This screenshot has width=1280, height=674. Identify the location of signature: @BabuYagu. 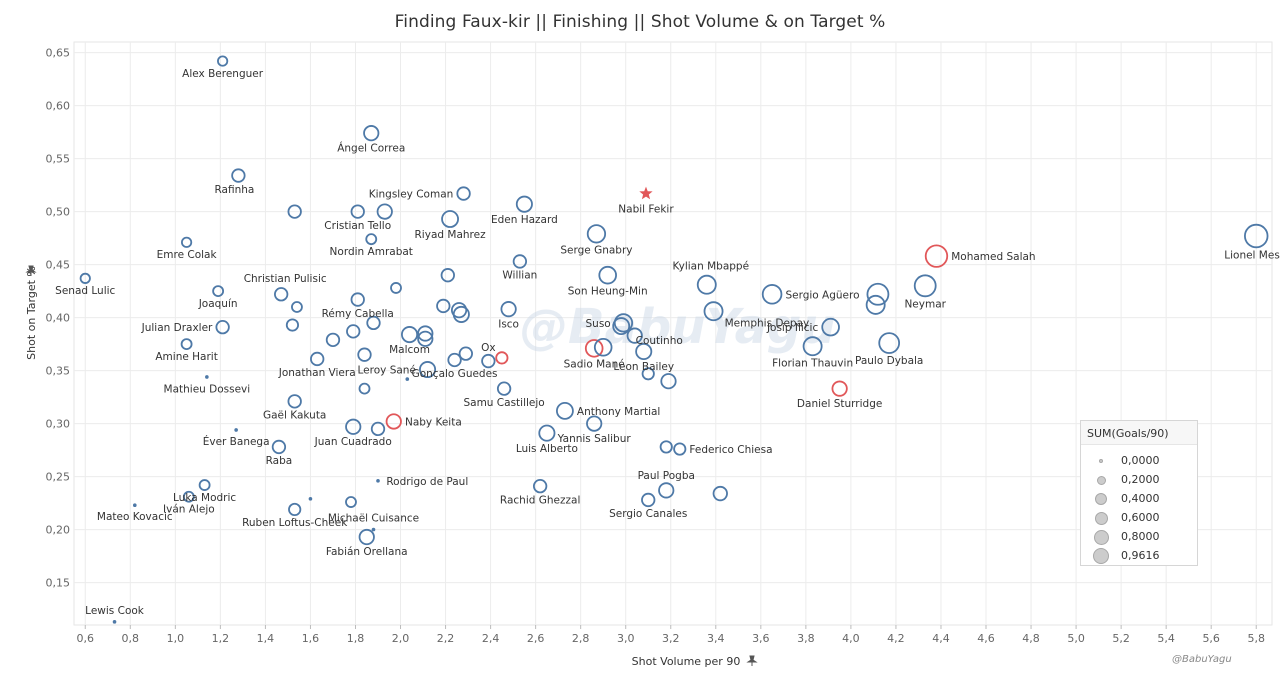
(1202, 659).